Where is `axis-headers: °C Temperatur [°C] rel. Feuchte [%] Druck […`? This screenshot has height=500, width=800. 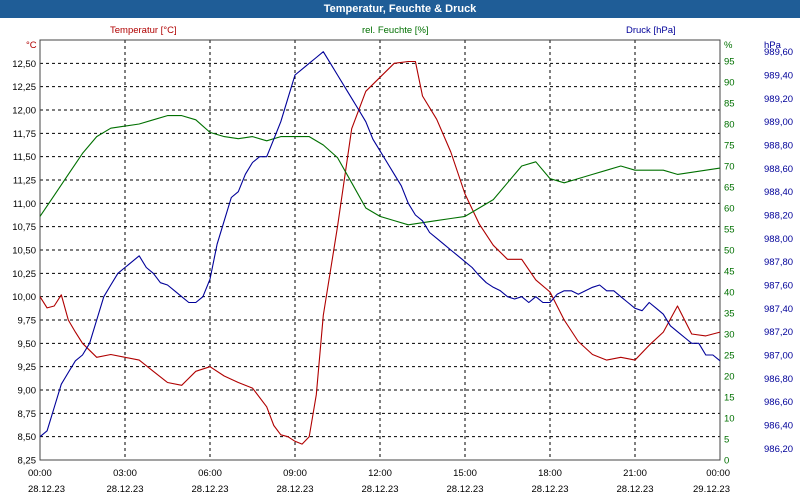 axis-headers: °C Temperatur [°C] rel. Feuchte [%] Druck [… is located at coordinates (404, 38).